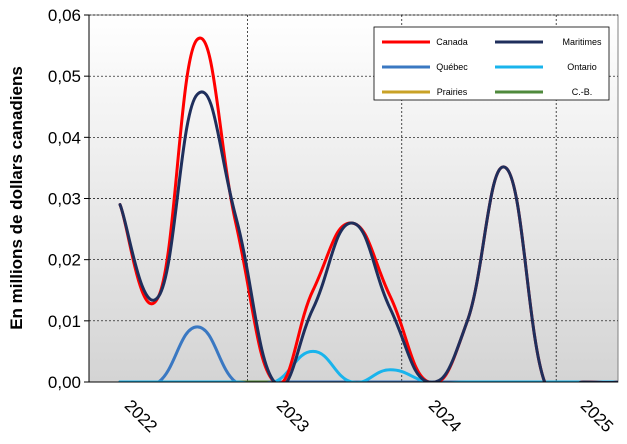 This screenshot has height=444, width=627. What do you see at coordinates (452, 67) in the screenshot?
I see `legend-label: Québec` at bounding box center [452, 67].